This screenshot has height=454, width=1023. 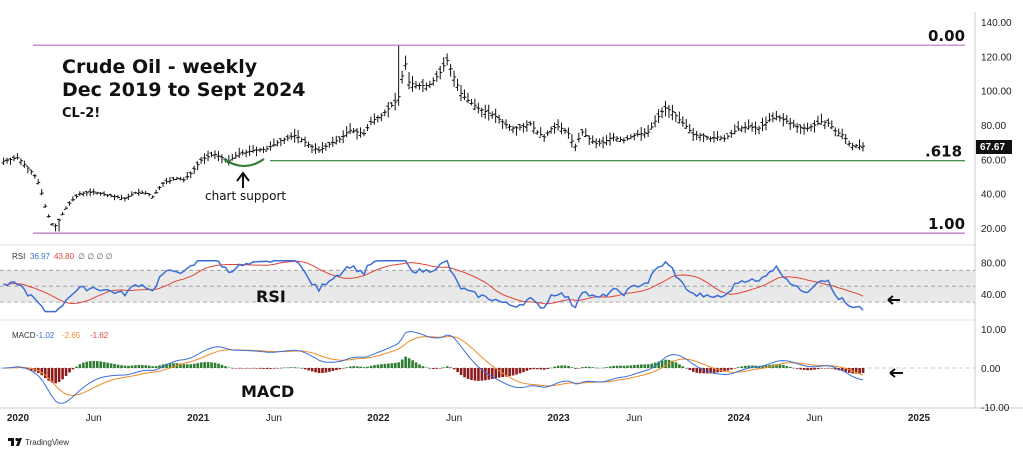 What do you see at coordinates (993, 330) in the screenshot?
I see `macd-tick-label: 10.00` at bounding box center [993, 330].